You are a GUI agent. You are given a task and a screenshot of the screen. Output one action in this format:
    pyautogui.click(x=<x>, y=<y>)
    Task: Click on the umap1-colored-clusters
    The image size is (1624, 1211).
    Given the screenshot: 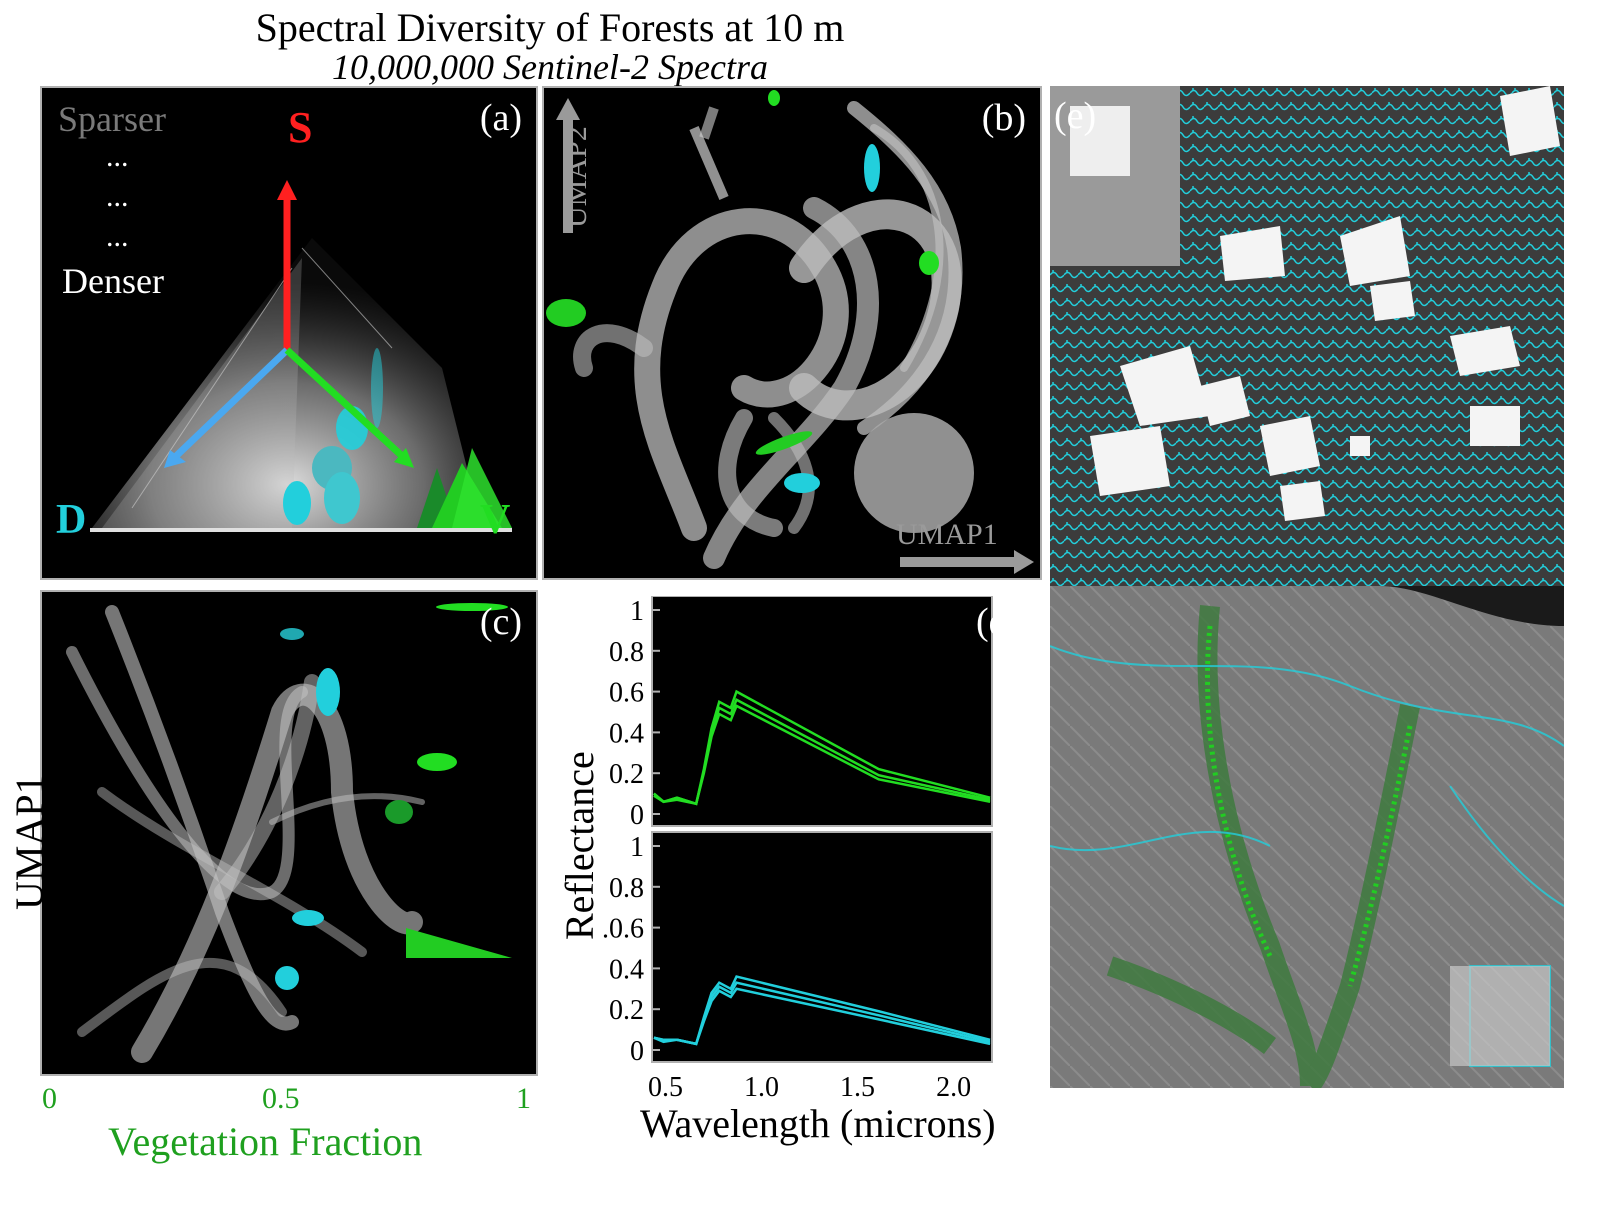 What is the action you would take?
    pyautogui.click(x=393, y=796)
    